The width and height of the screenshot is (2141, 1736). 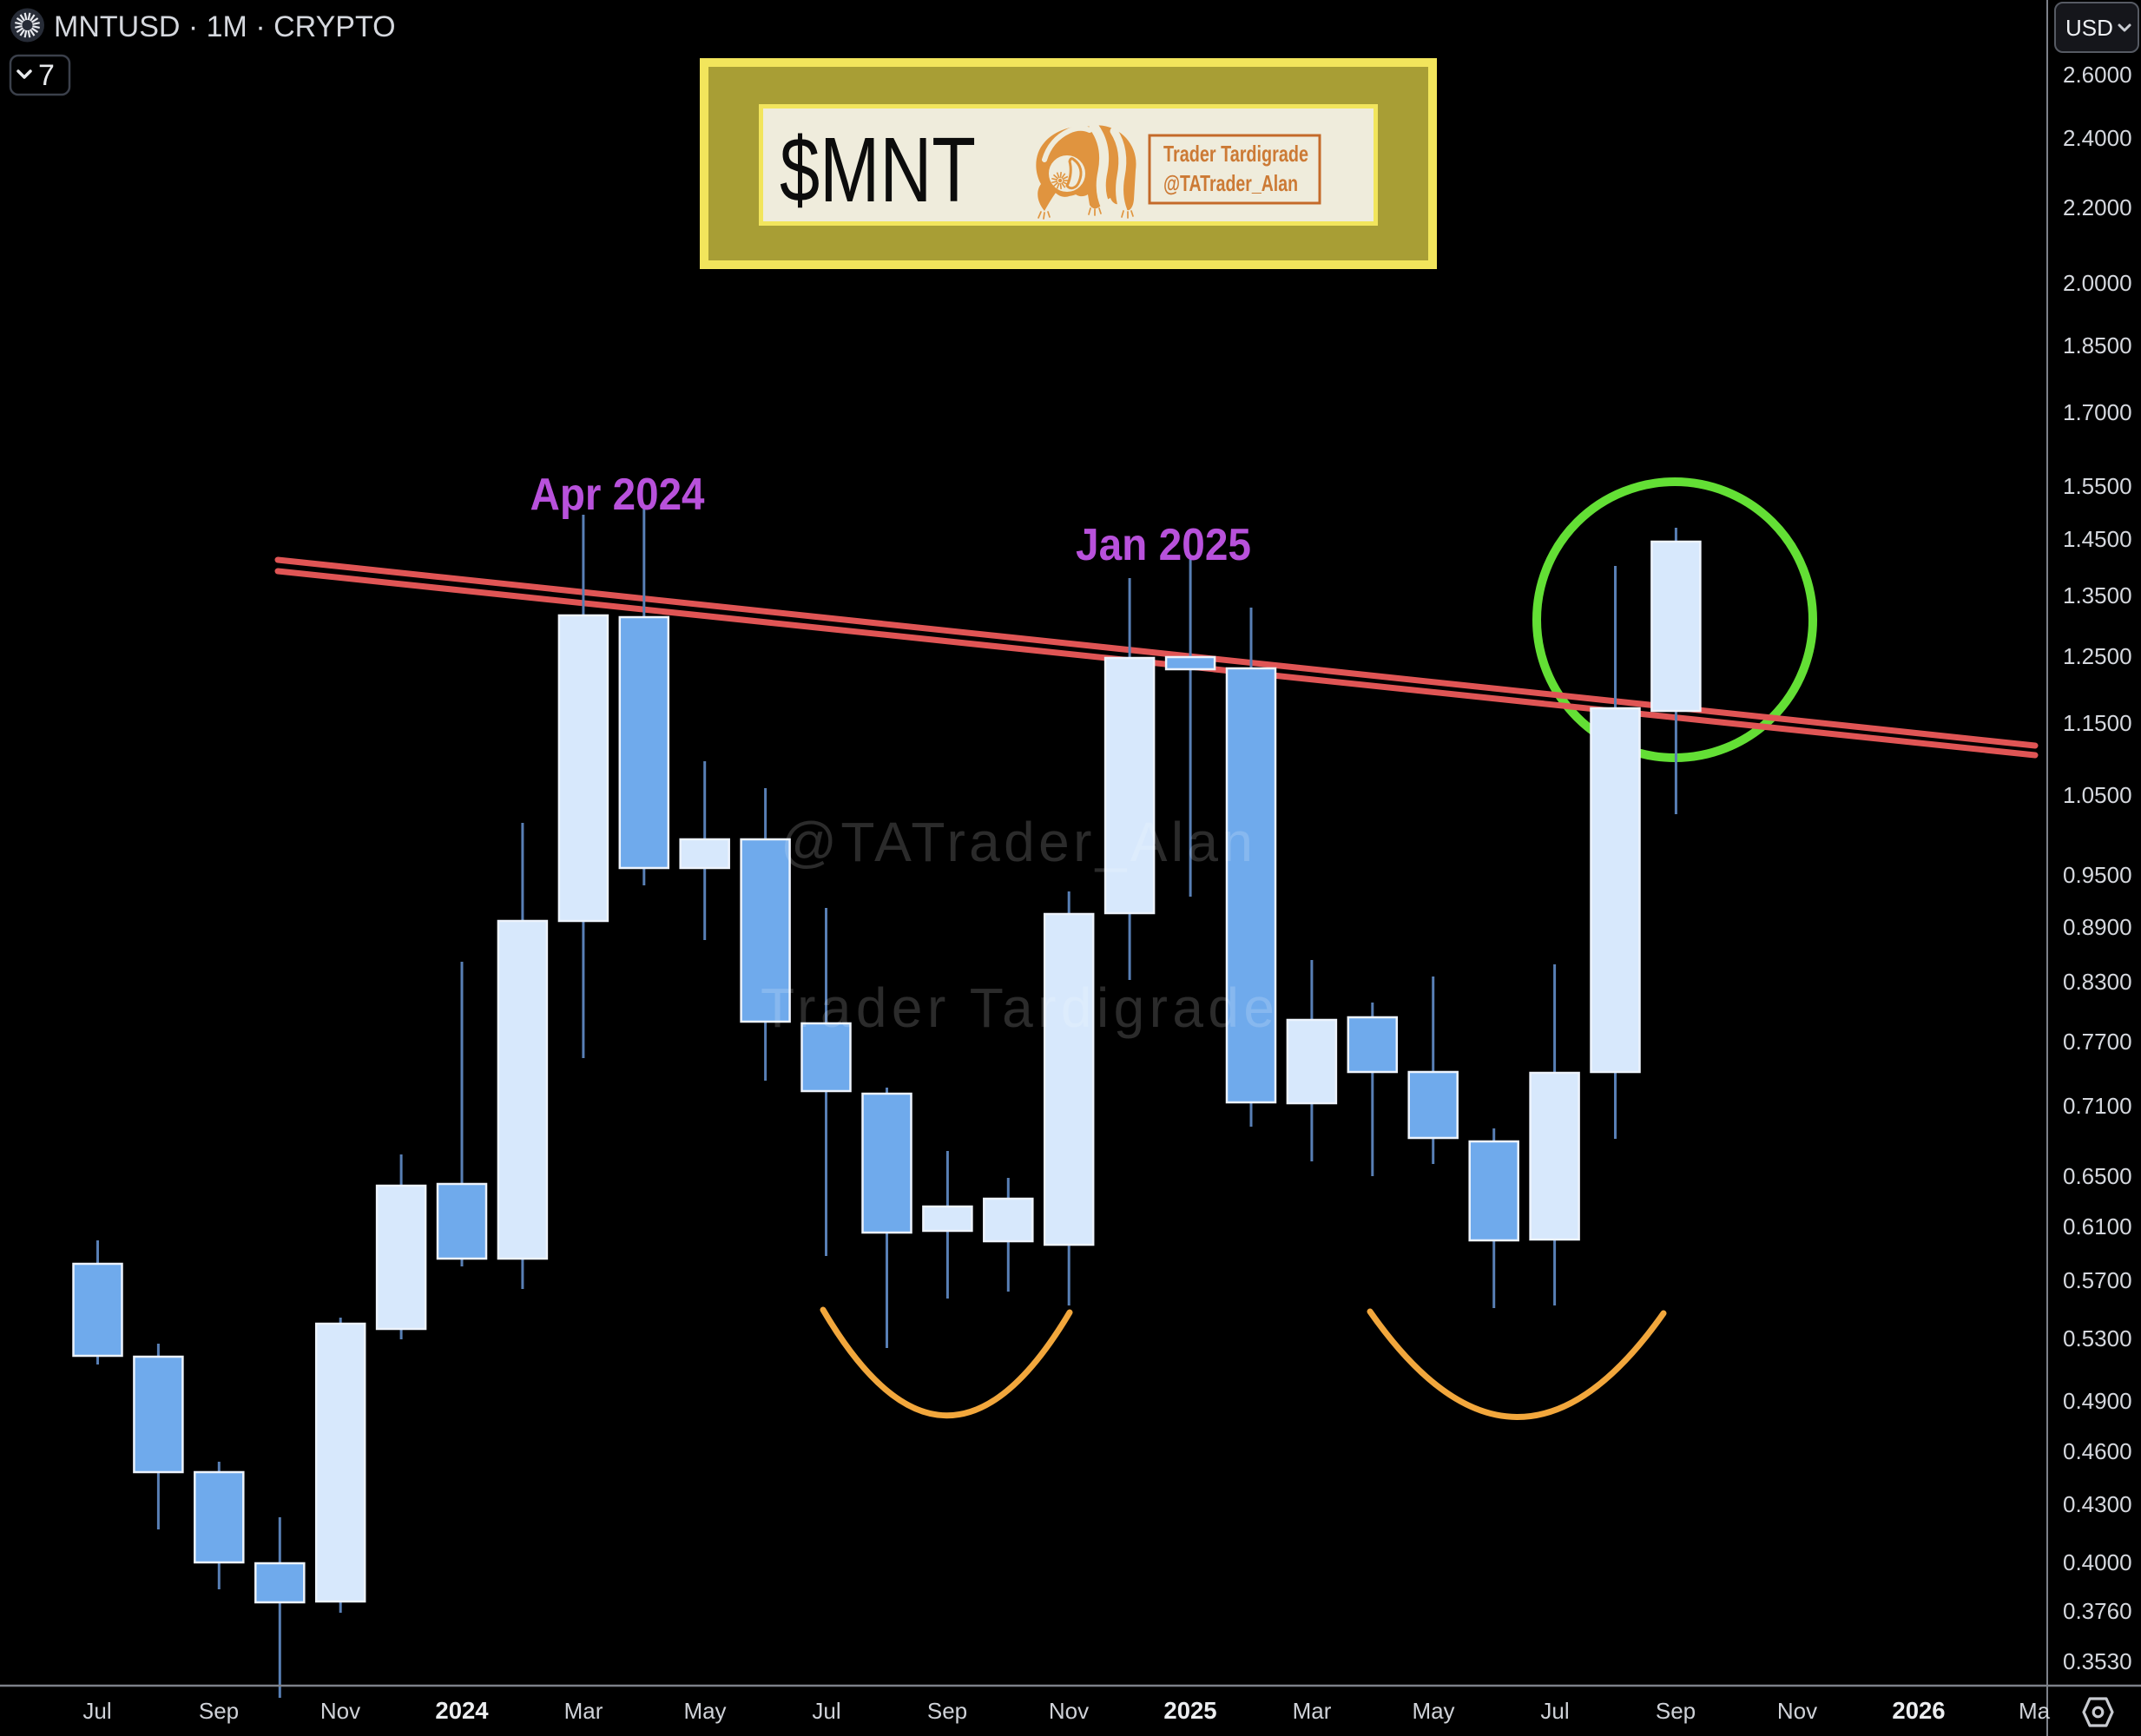 What do you see at coordinates (2097, 1338) in the screenshot?
I see `svg-text: 0.5300` at bounding box center [2097, 1338].